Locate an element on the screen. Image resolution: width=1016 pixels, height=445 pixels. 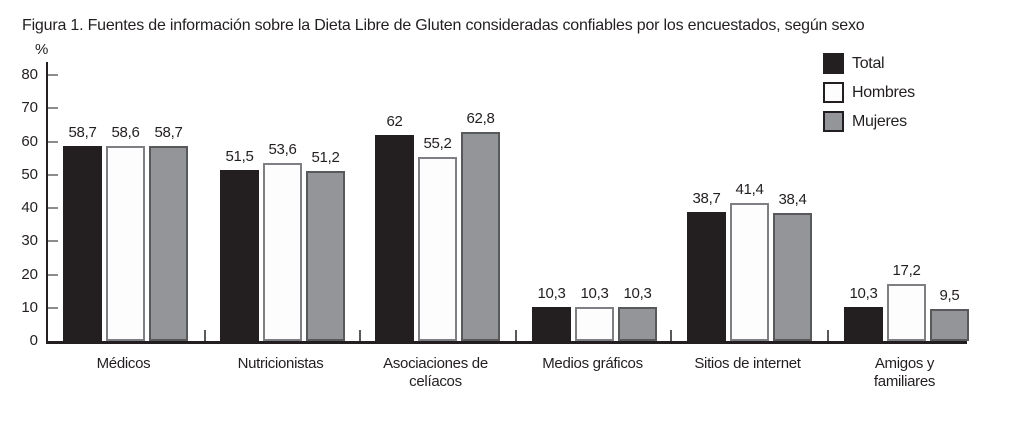
bar-group: 58,7 58,6 58,7 is located at coordinates (125, 201).